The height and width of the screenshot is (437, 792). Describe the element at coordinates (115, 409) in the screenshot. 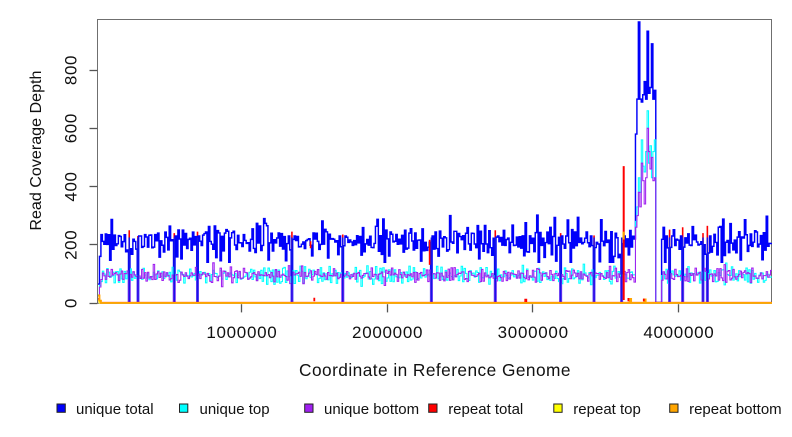

I see `svg-text: unique total` at that location.